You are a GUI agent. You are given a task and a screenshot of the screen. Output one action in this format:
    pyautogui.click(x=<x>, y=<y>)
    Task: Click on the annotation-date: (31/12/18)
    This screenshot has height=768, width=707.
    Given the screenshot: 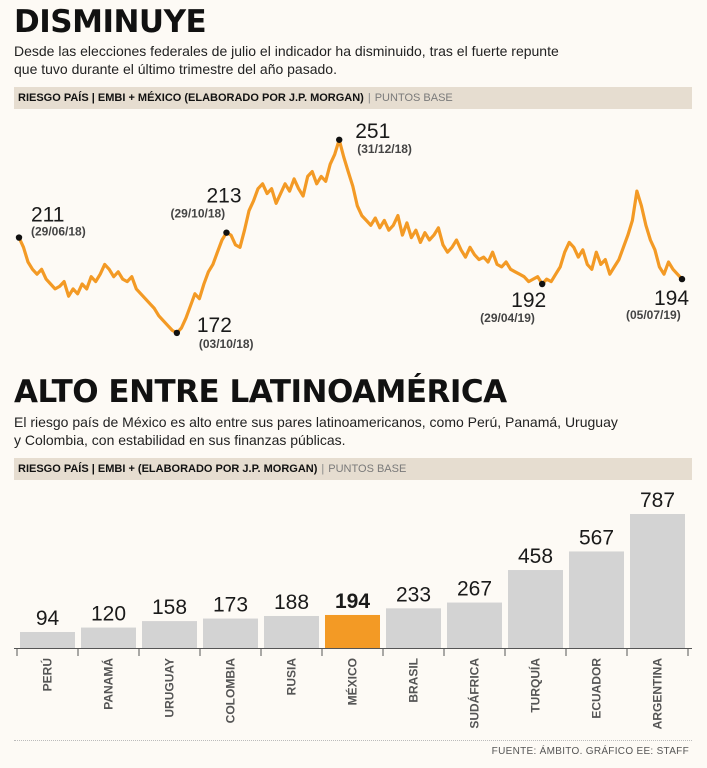 What is the action you would take?
    pyautogui.click(x=384, y=149)
    